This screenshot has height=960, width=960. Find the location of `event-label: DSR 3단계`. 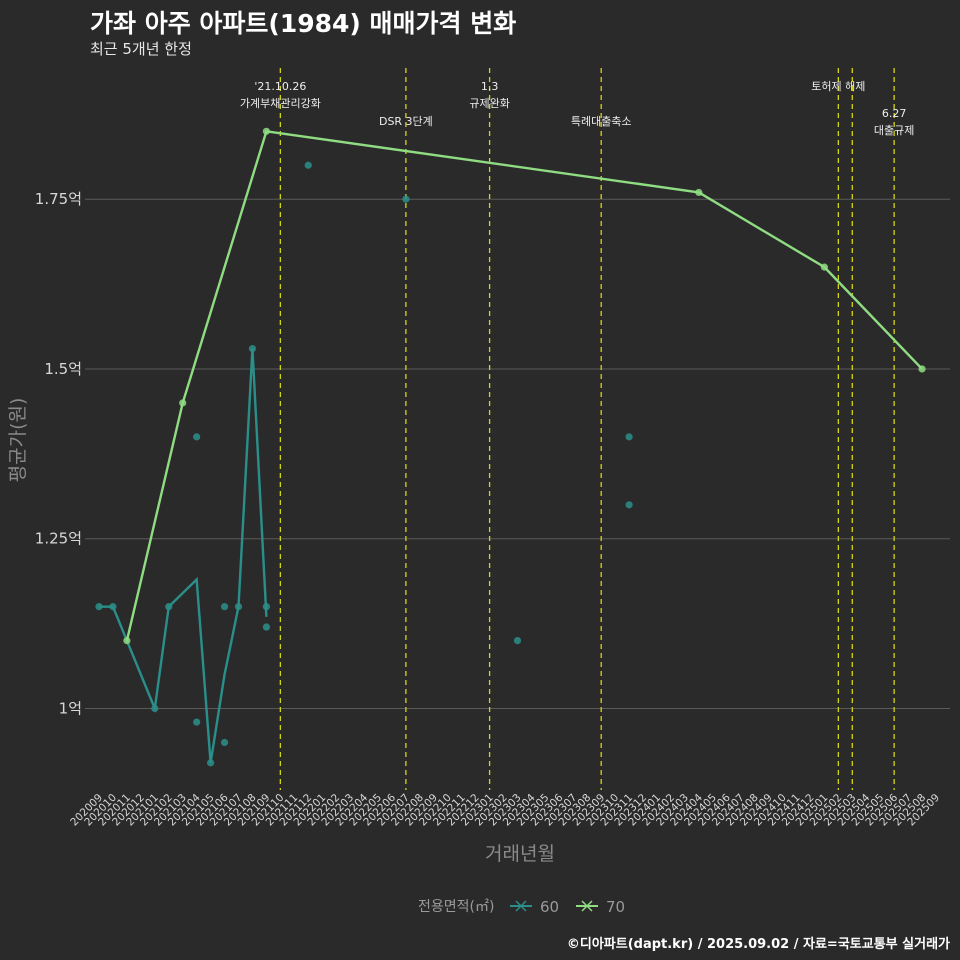

event-label: DSR 3단계 is located at coordinates (406, 121).